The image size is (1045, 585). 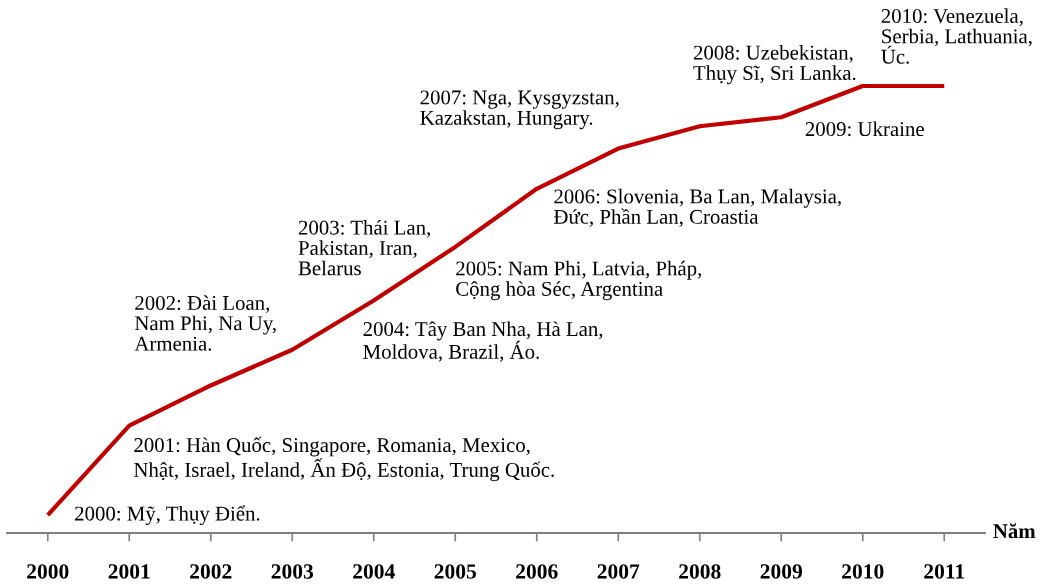 What do you see at coordinates (374, 571) in the screenshot?
I see `x-tick-label: 2004` at bounding box center [374, 571].